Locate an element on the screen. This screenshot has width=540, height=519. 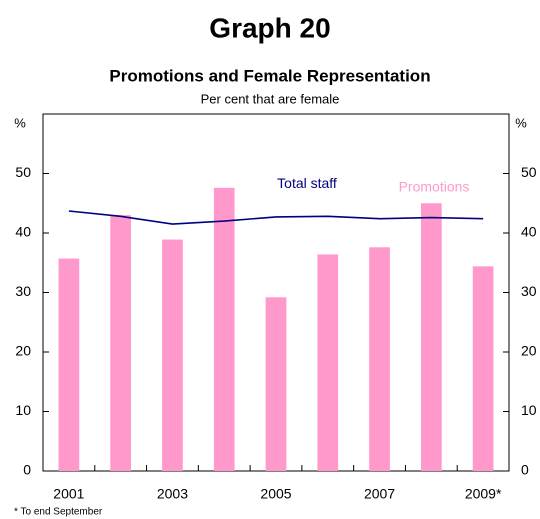
chart-title: Graph 20 is located at coordinates (269, 27).